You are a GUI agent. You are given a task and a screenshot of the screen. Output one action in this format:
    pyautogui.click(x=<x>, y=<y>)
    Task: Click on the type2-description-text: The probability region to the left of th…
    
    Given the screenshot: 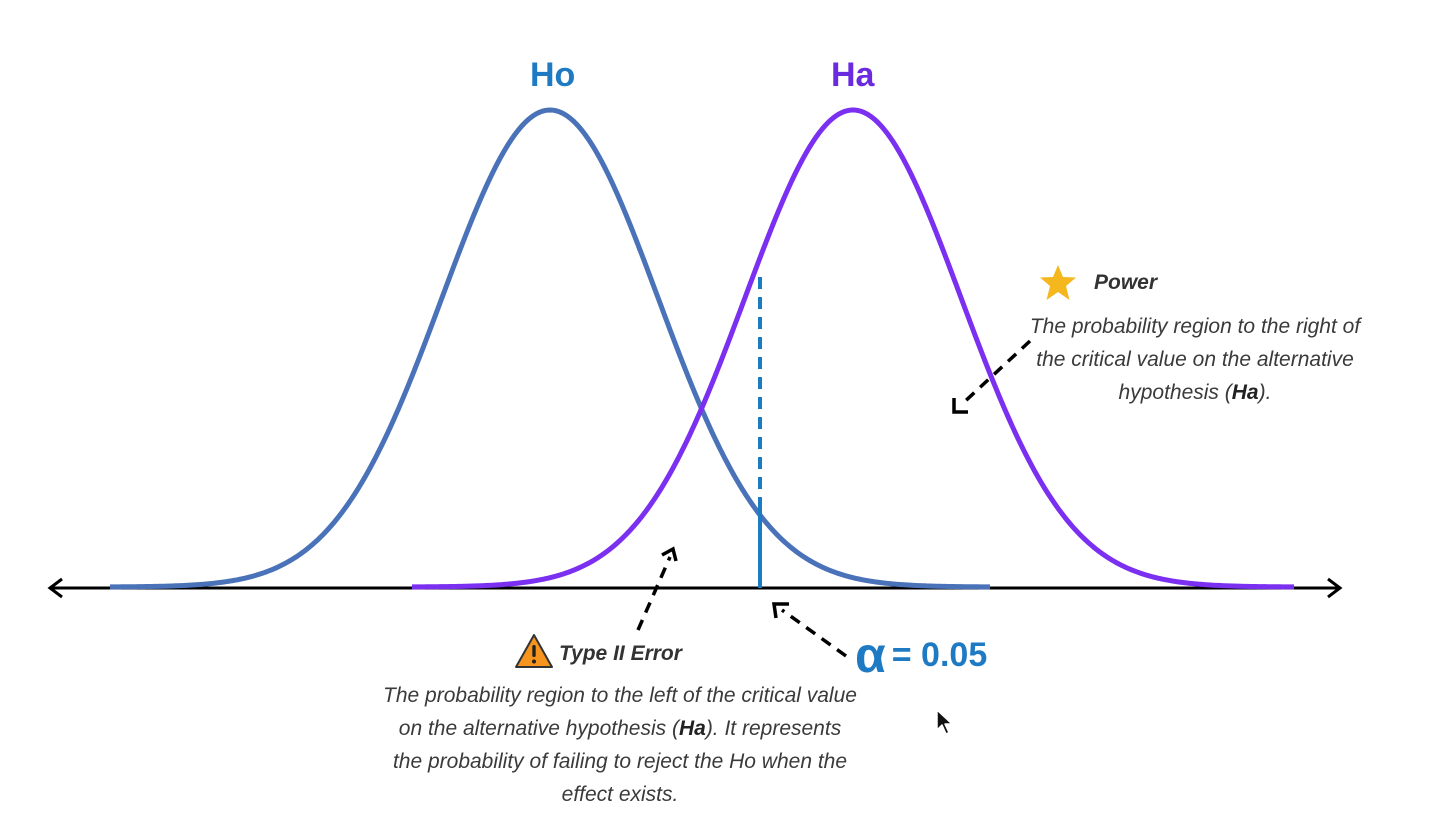 What is the action you would take?
    pyautogui.click(x=620, y=712)
    